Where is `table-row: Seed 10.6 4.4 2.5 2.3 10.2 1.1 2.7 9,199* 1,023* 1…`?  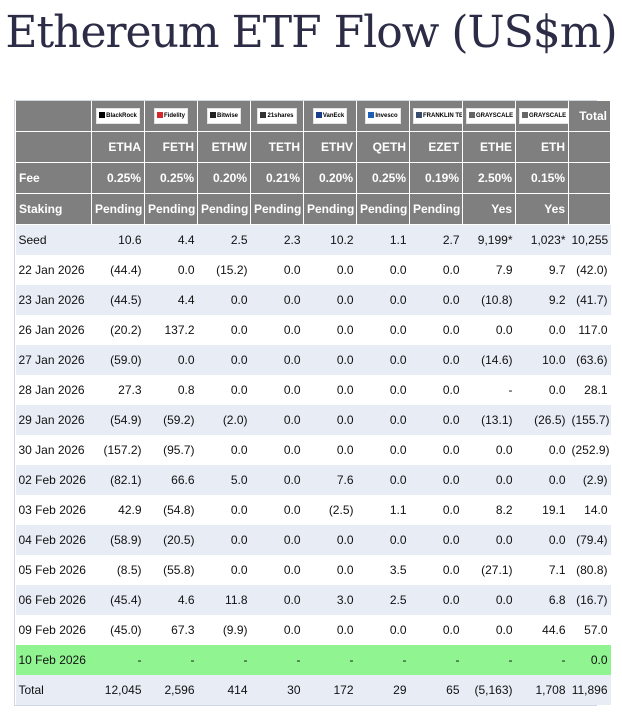 table-row: Seed 10.6 4.4 2.5 2.3 10.2 1.1 2.7 9,199* 1,023* 1… is located at coordinates (313, 239).